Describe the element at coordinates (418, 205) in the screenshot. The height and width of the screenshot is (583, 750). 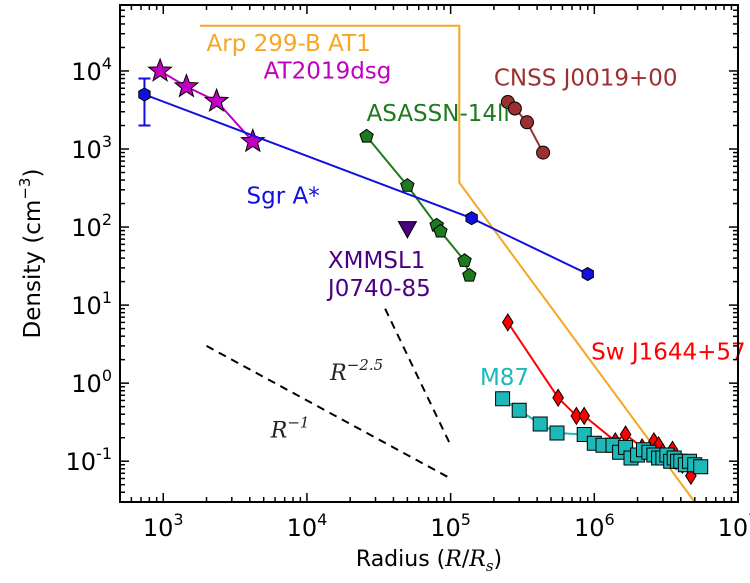
I see `series-asassn-14li` at that location.